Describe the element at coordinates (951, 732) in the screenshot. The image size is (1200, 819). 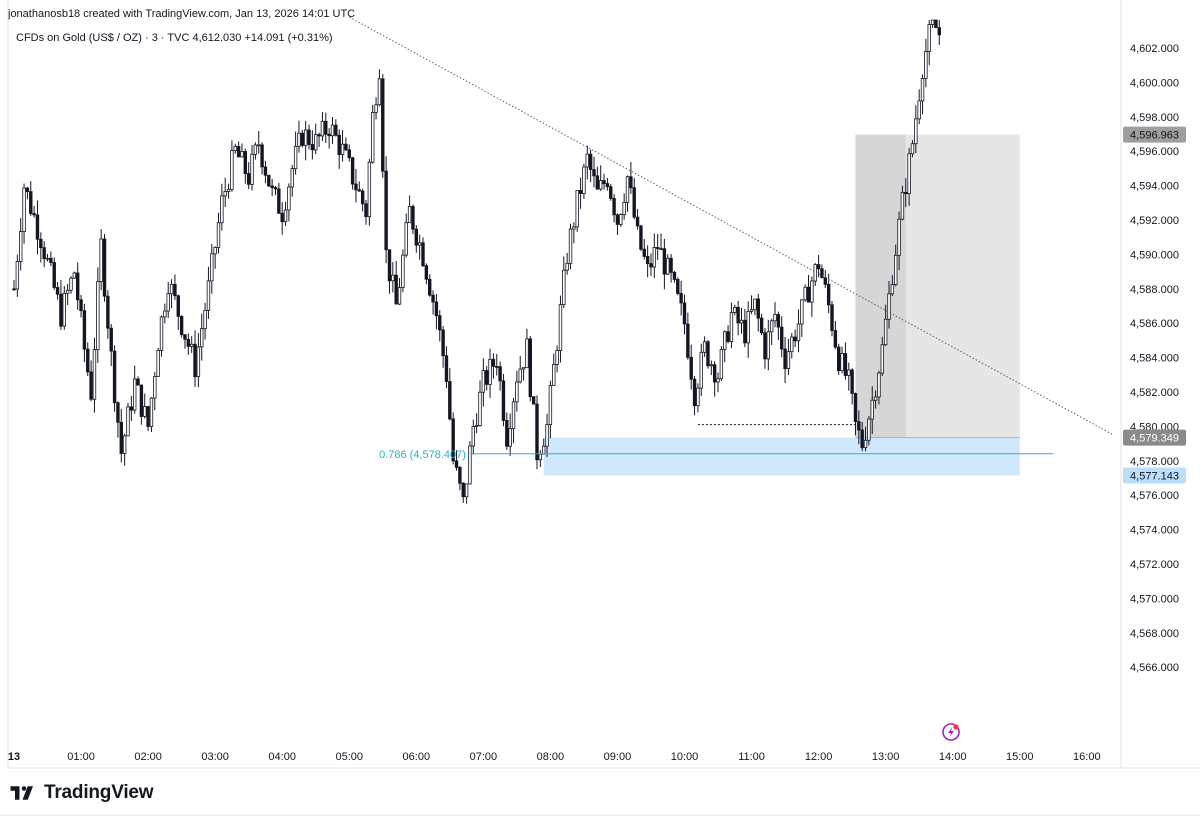
I see `lightning-alert-icon` at that location.